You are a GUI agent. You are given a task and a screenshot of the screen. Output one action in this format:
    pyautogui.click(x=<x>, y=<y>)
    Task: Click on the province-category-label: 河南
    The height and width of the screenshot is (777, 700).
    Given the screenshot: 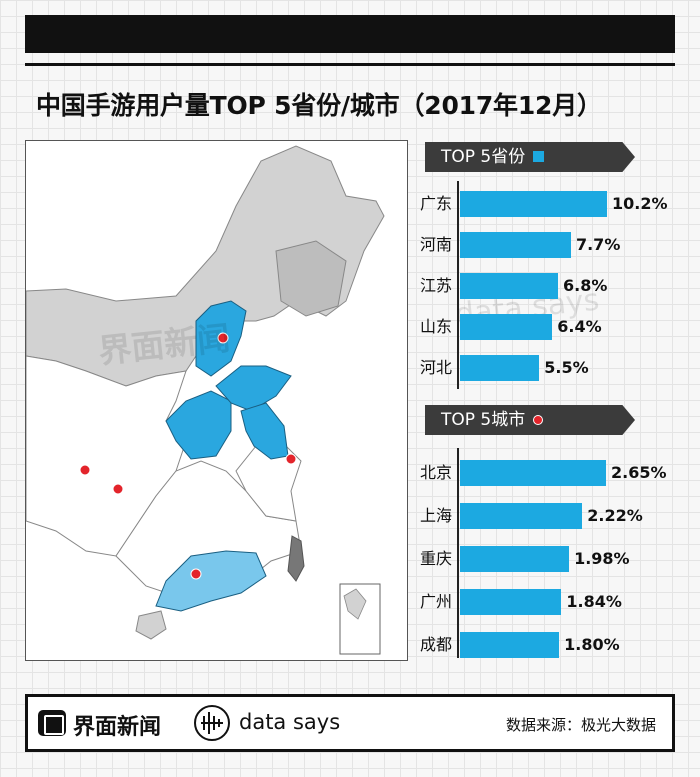 What is the action you would take?
    pyautogui.click(x=435, y=244)
    